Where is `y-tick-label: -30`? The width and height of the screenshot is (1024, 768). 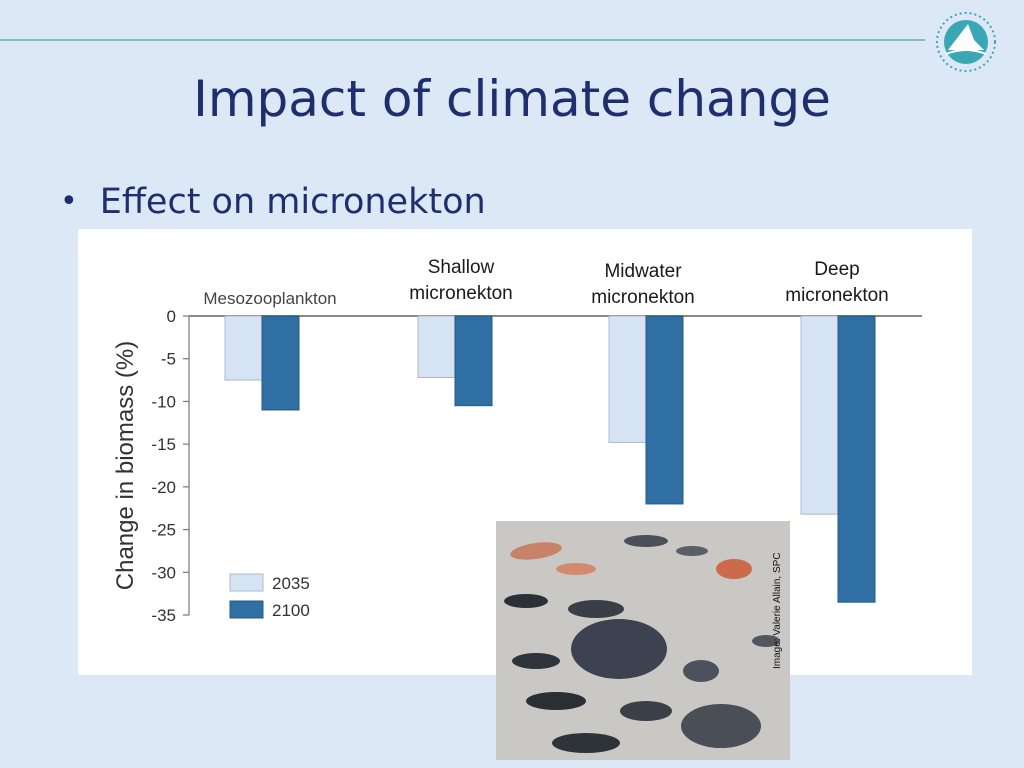
y-tick-label: -30 is located at coordinates (163, 572).